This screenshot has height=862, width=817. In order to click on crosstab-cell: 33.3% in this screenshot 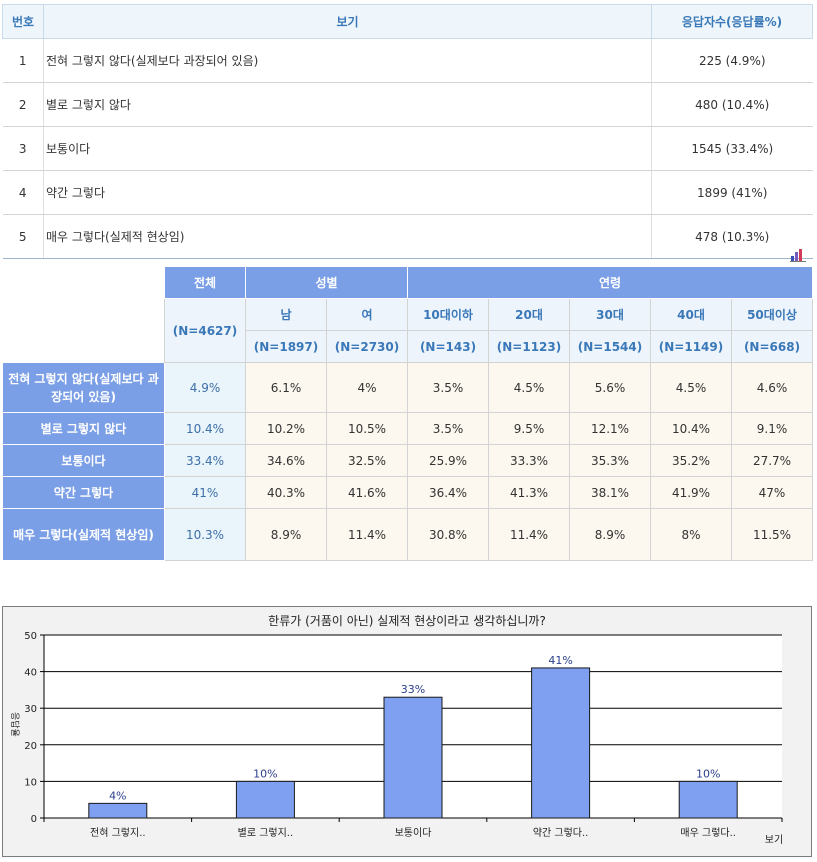, I will do `click(529, 460)`.